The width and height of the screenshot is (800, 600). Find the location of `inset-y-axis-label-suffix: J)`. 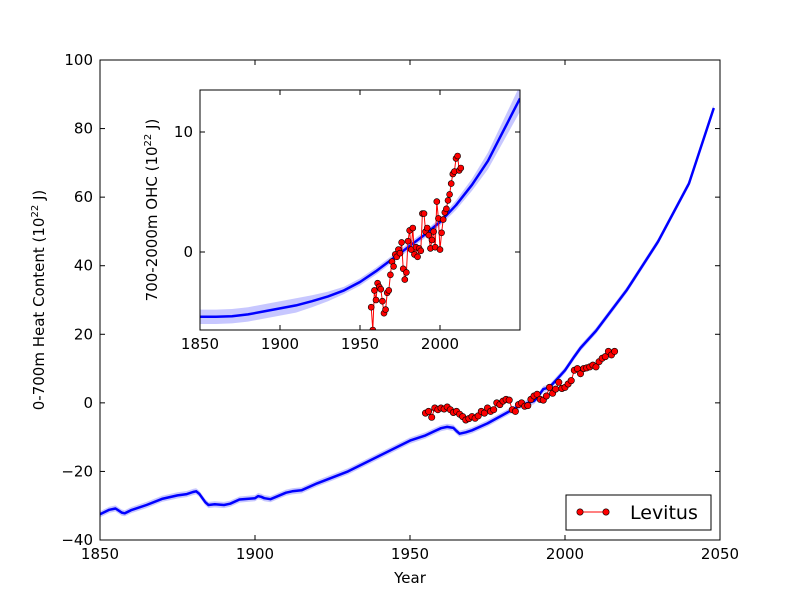

inset-y-axis-label-suffix: J) is located at coordinates (152, 126).